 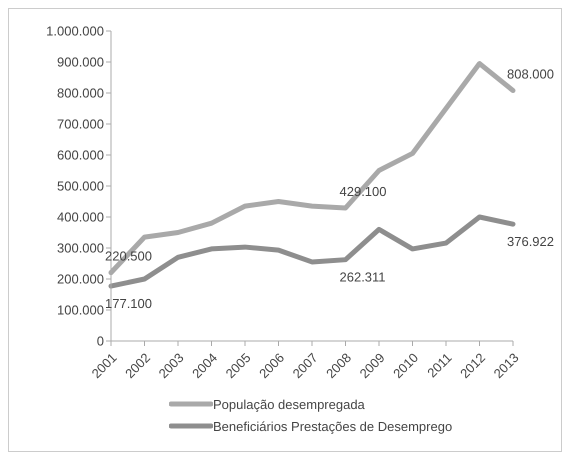 I want to click on data-label: 177.100, so click(x=128, y=304).